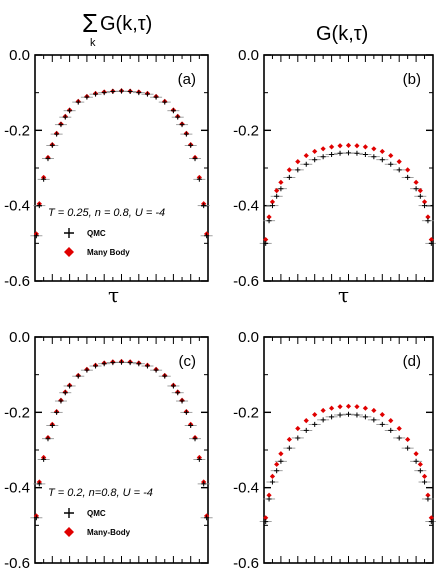  What do you see at coordinates (69, 513) in the screenshot?
I see `legend-qmc-marker` at bounding box center [69, 513].